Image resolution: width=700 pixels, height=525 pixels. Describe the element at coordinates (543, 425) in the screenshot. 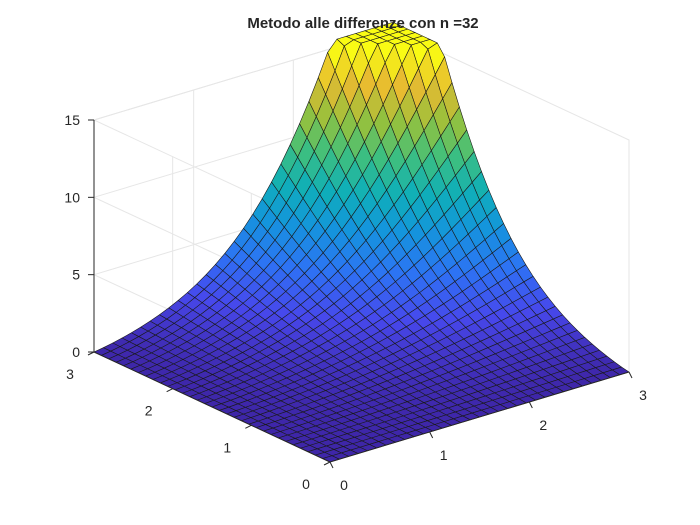

I see `x-tick-label: 2` at that location.